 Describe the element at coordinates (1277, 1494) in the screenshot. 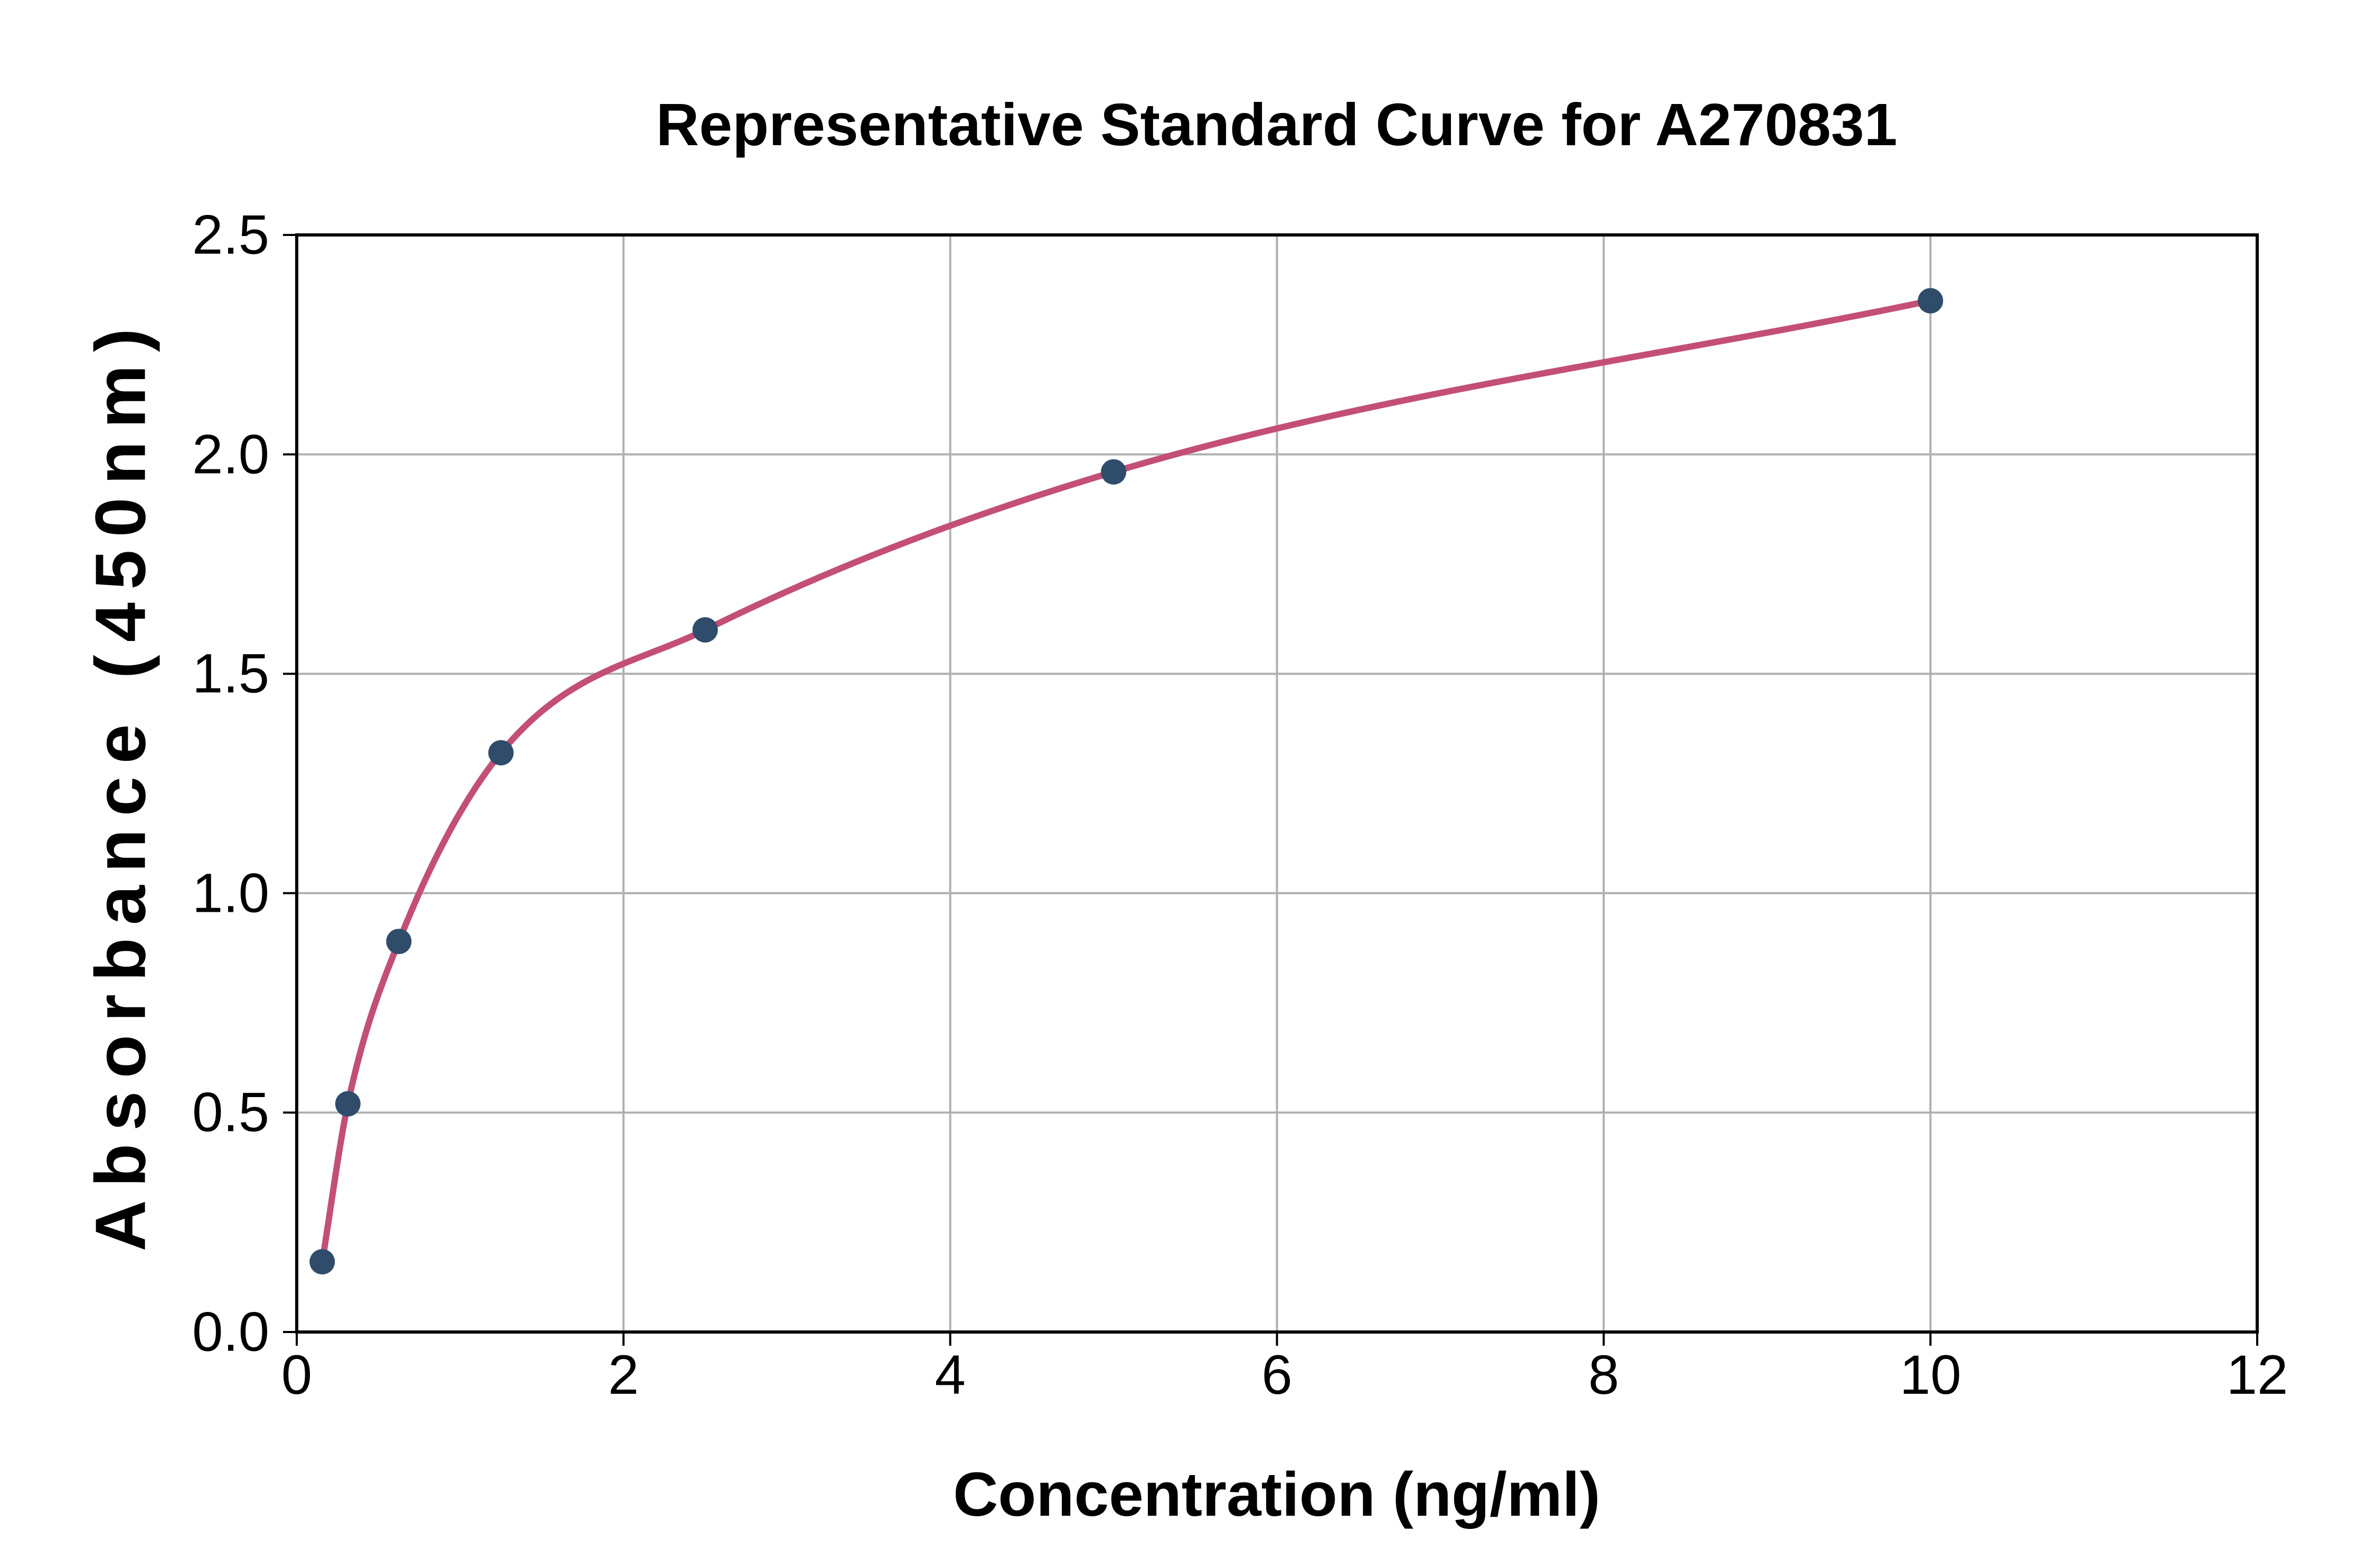

I see `x-axis-label: Concentration (ng/ml)` at that location.